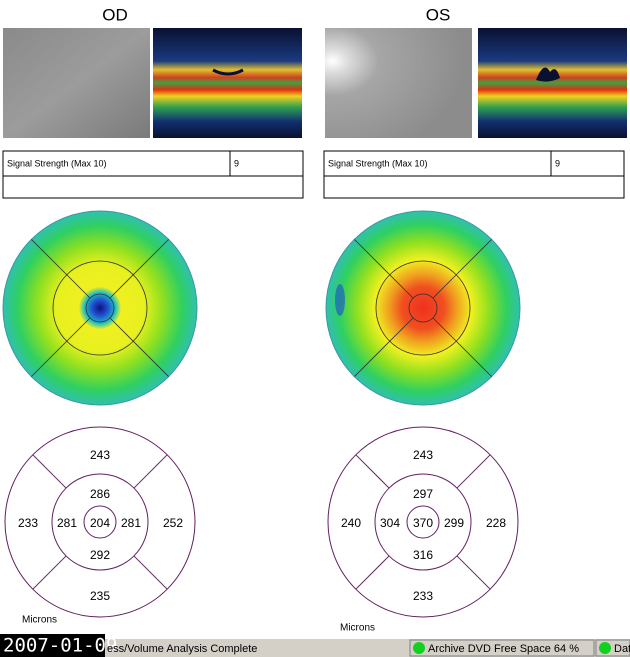  Describe the element at coordinates (100, 555) in the screenshot. I see `thickness-value: 292` at that location.